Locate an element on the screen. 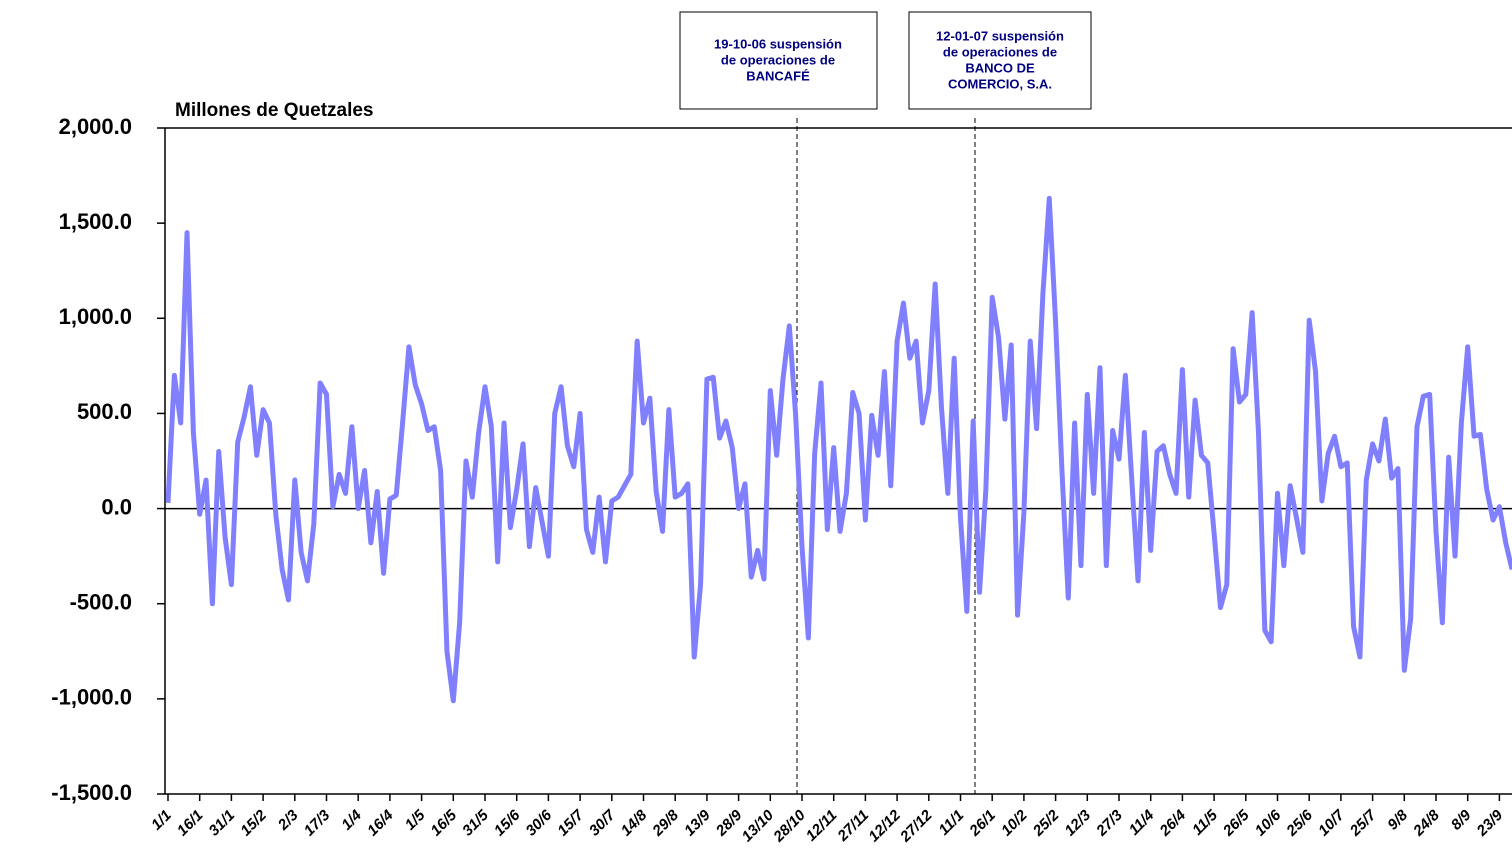  x-tick-label: 11/1 is located at coordinates (951, 823).